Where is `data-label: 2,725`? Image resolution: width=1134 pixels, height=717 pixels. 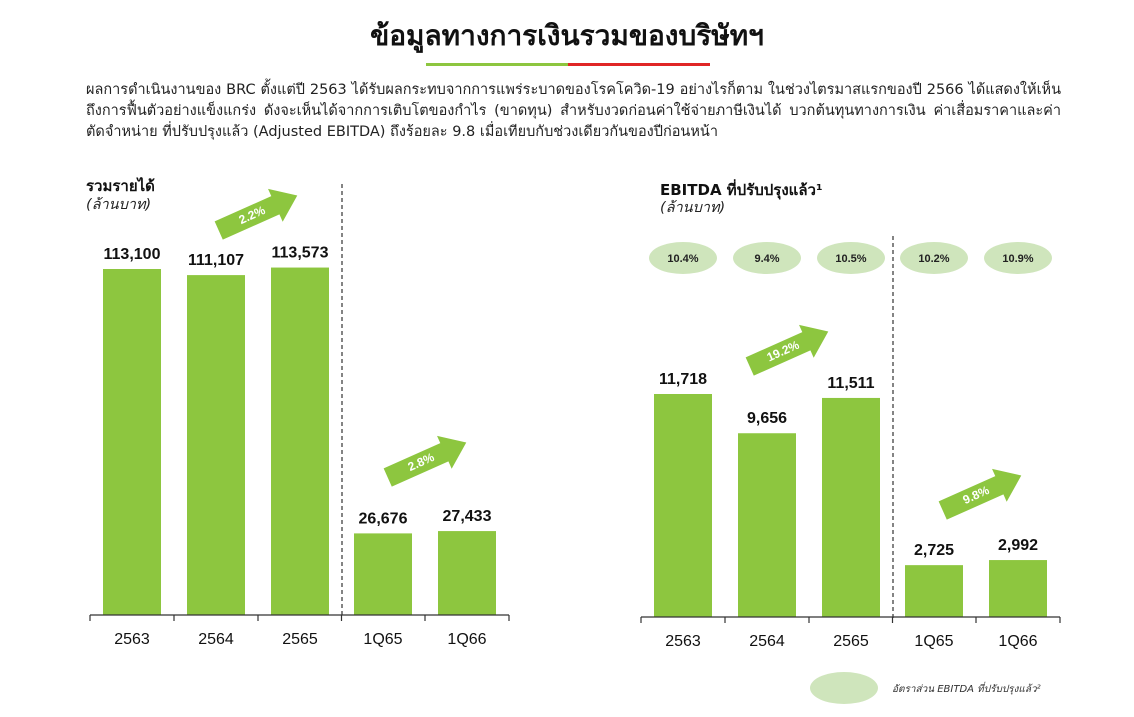
data-label: 2,725 is located at coordinates (934, 550).